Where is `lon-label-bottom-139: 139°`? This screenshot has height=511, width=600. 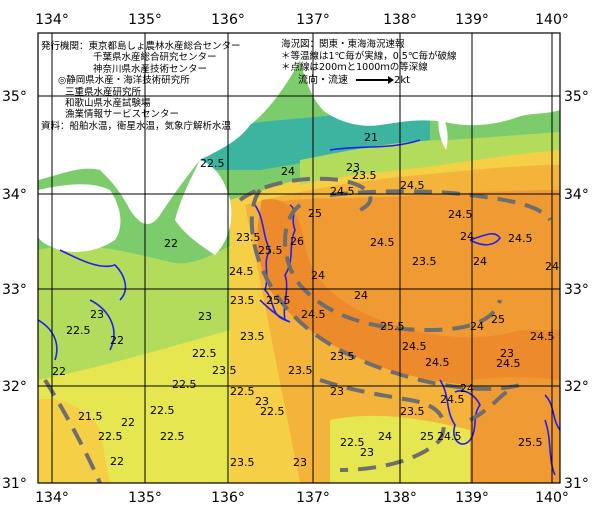
lon-label-bottom-139: 139° is located at coordinates (472, 498).